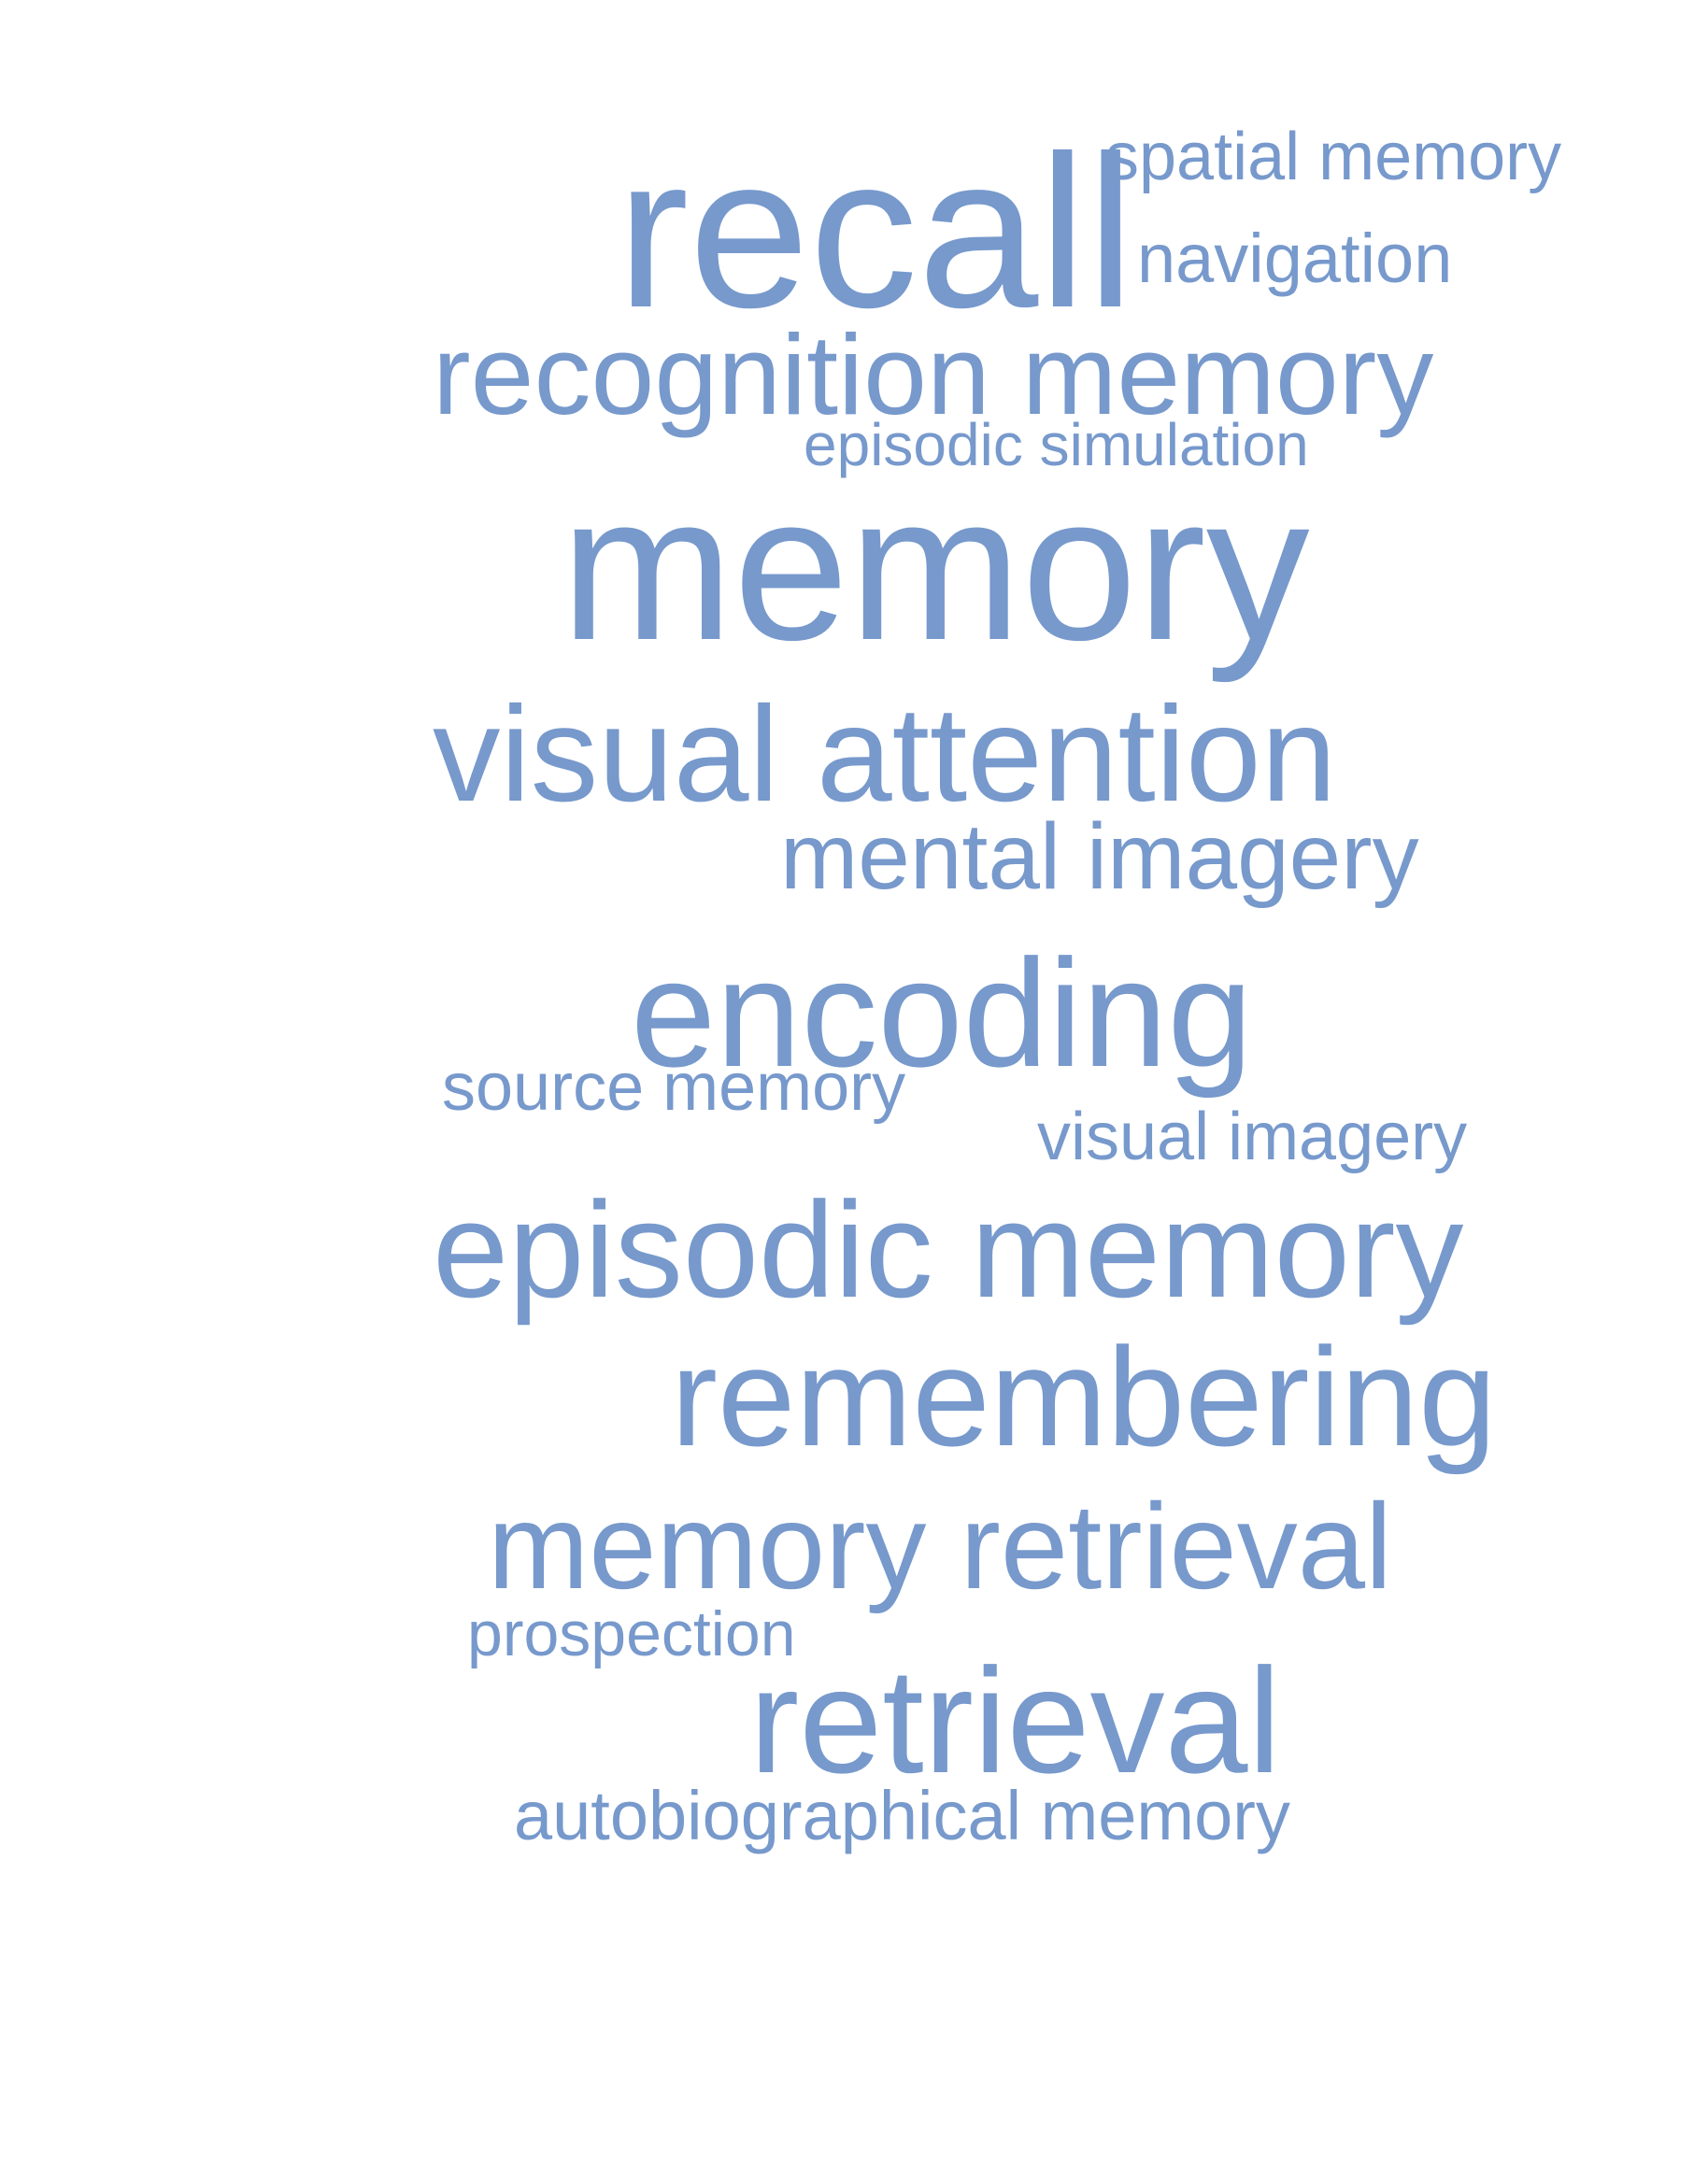  I want to click on word-navigation: navigation, so click(1295, 258).